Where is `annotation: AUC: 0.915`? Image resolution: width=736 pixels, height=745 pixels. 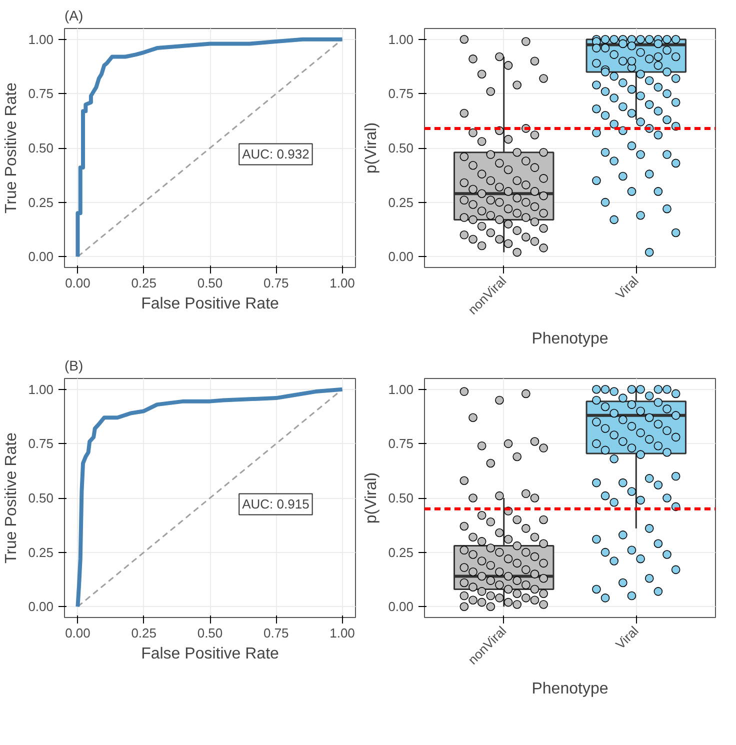
annotation: AUC: 0.915 is located at coordinates (276, 504).